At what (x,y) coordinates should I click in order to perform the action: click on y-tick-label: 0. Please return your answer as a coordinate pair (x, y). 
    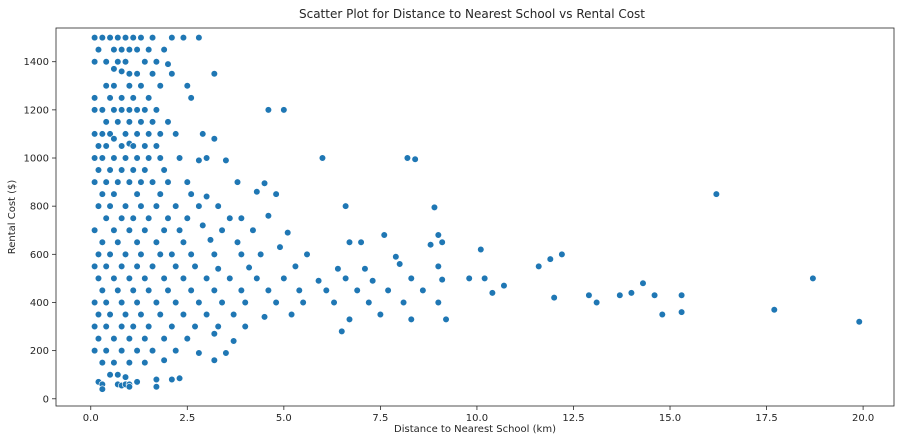
    Looking at the image, I should click on (46, 399).